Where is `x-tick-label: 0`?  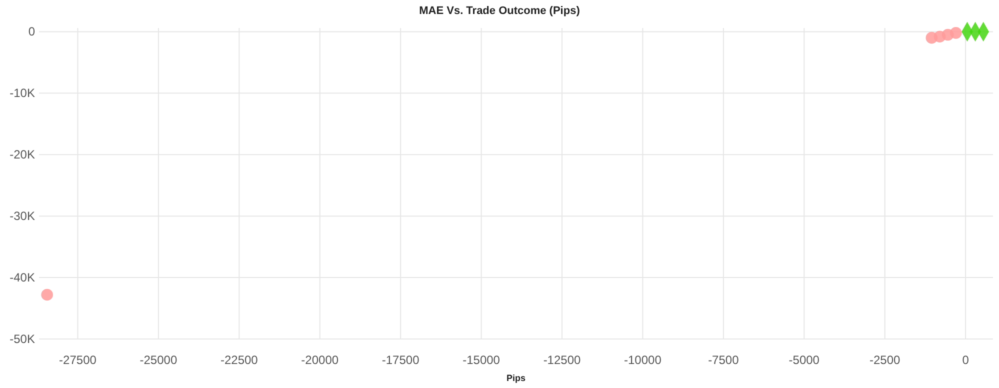
x-tick-label: 0 is located at coordinates (966, 360).